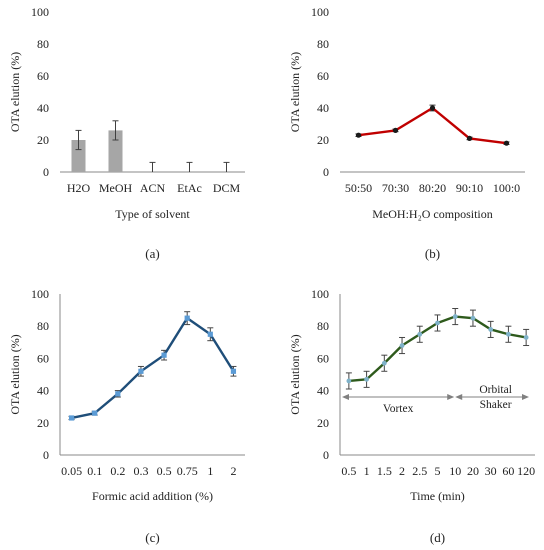 The height and width of the screenshot is (550, 544). Describe the element at coordinates (345, 397) in the screenshot. I see `vortex-arrow-left-head` at that location.